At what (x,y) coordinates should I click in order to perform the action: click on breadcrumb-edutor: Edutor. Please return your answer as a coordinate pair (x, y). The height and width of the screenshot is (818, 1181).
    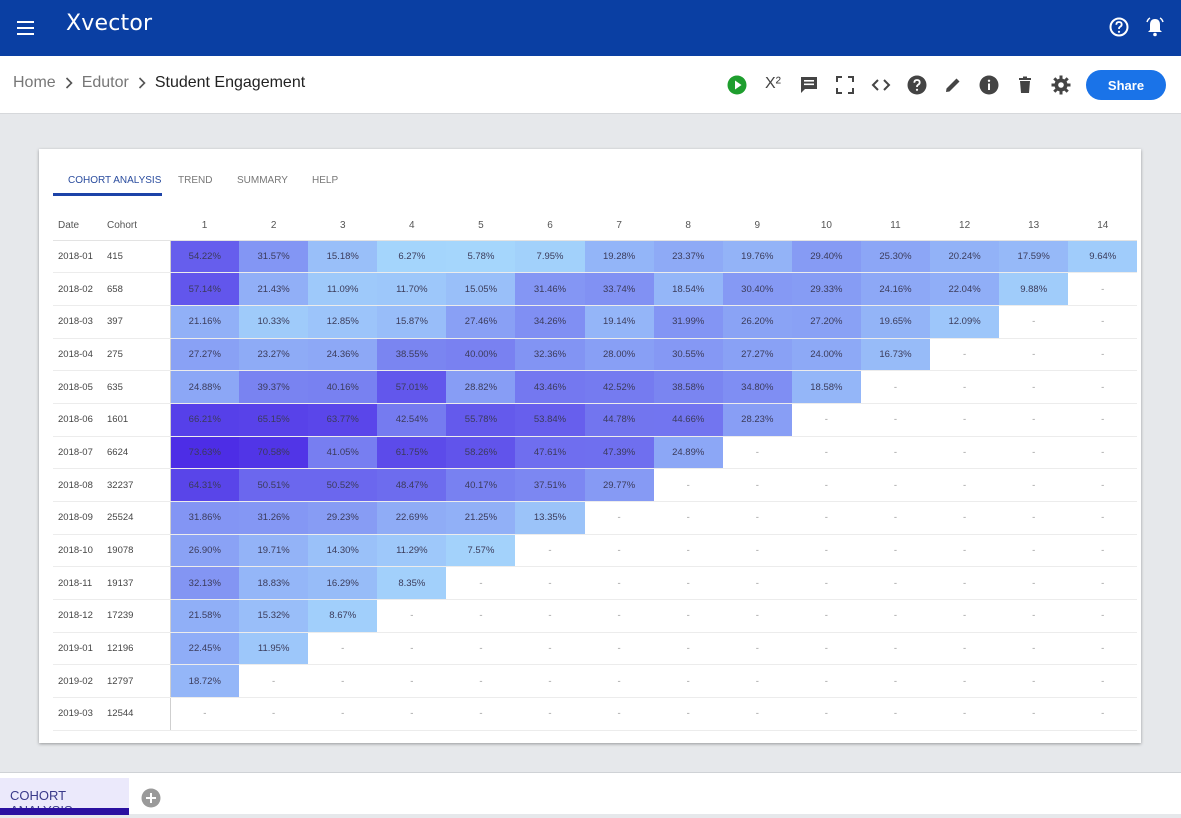
    Looking at the image, I should click on (105, 82).